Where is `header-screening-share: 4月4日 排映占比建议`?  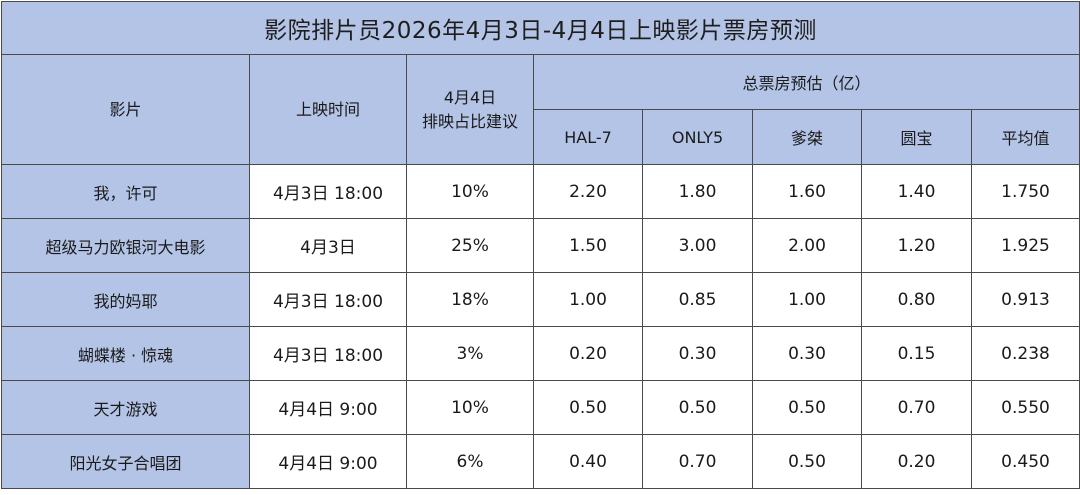 header-screening-share: 4月4日 排映占比建议 is located at coordinates (470, 109).